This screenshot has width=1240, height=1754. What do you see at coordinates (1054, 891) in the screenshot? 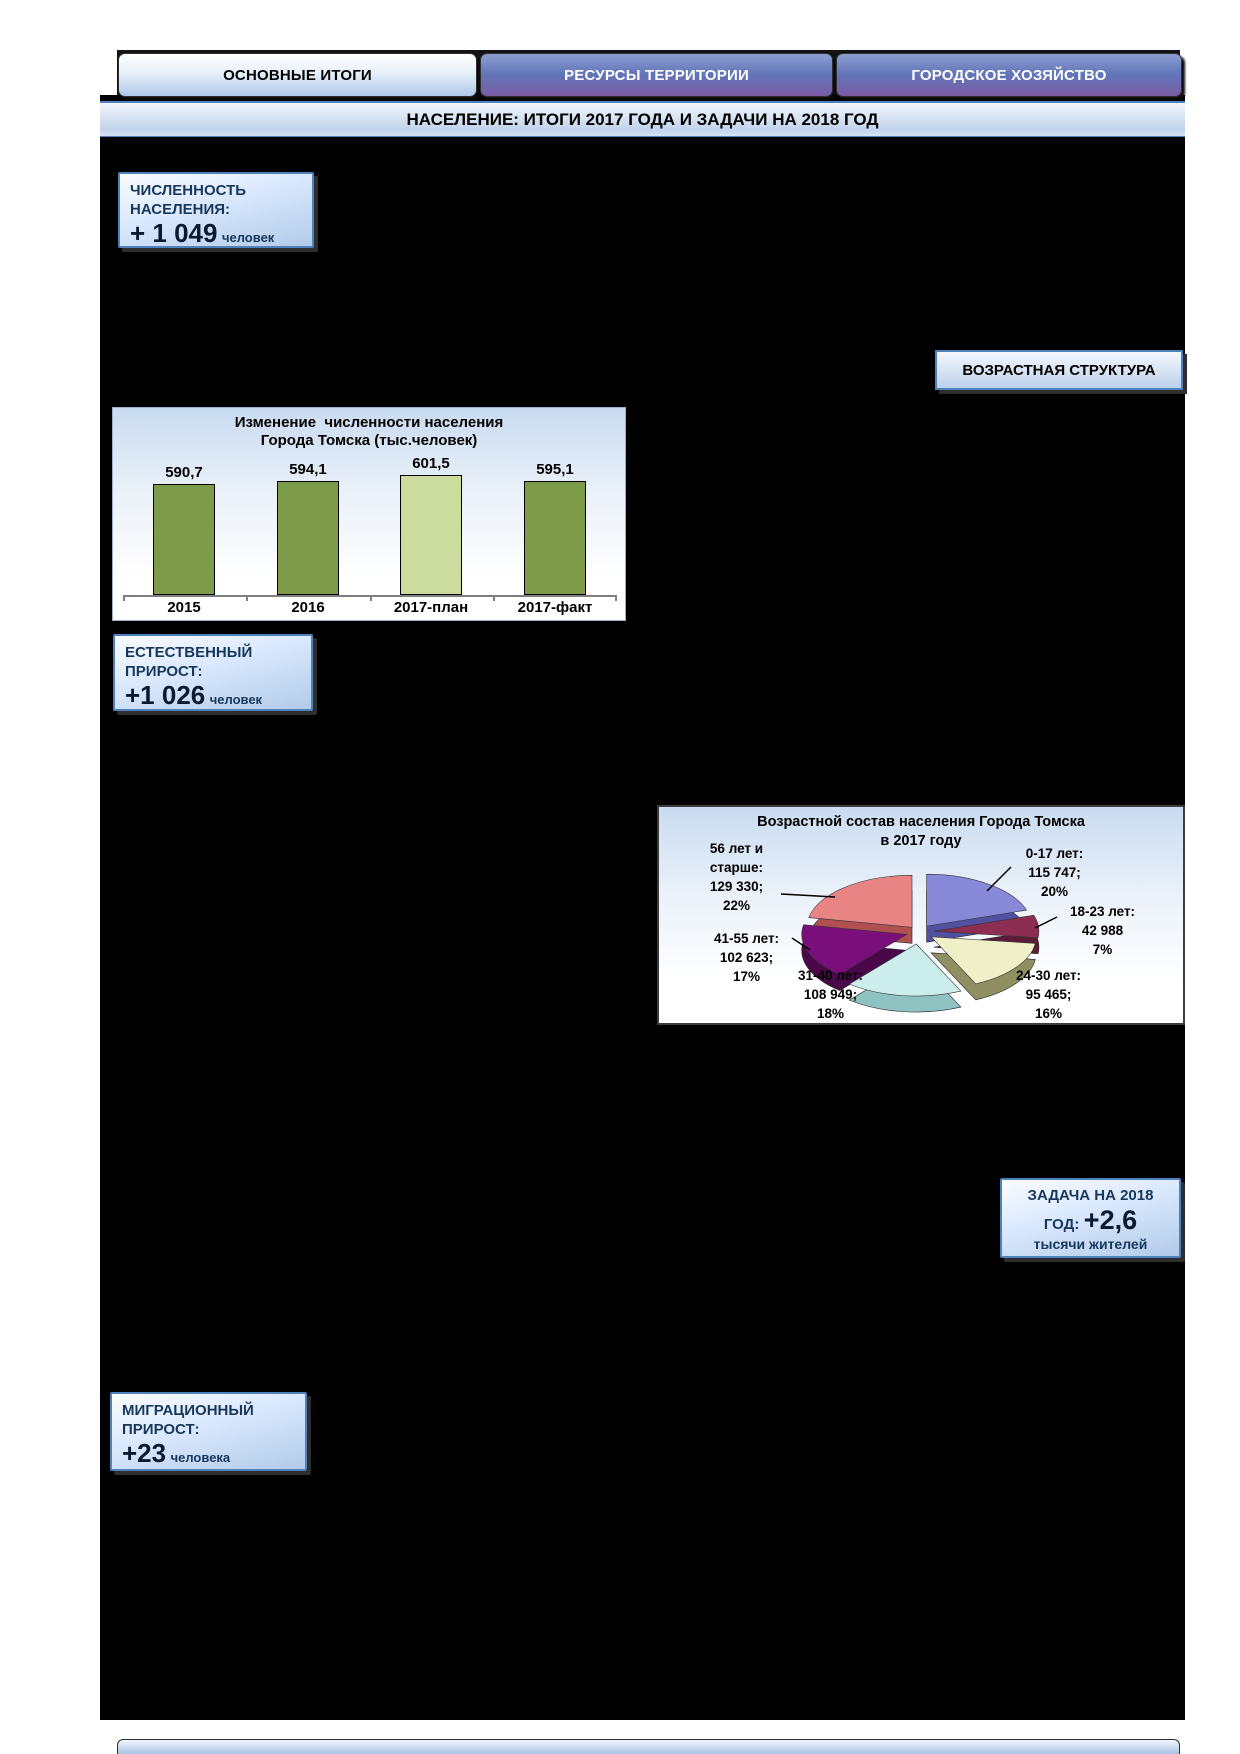
I see `pie-label-line: 20%` at bounding box center [1054, 891].